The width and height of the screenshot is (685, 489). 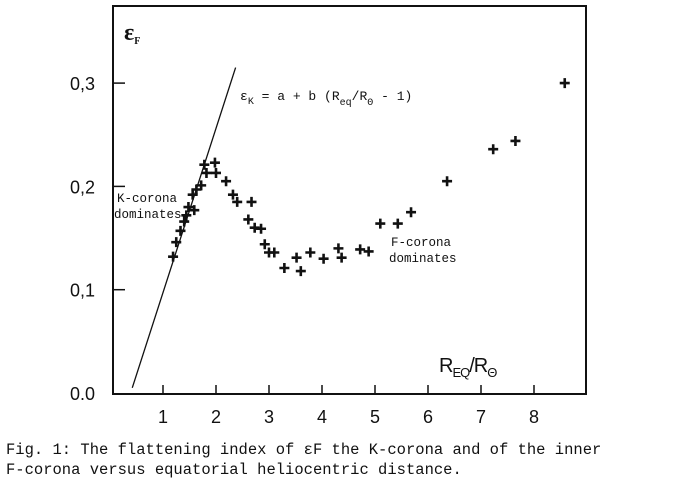 I want to click on y-tick-label: 0.0, so click(x=82, y=394).